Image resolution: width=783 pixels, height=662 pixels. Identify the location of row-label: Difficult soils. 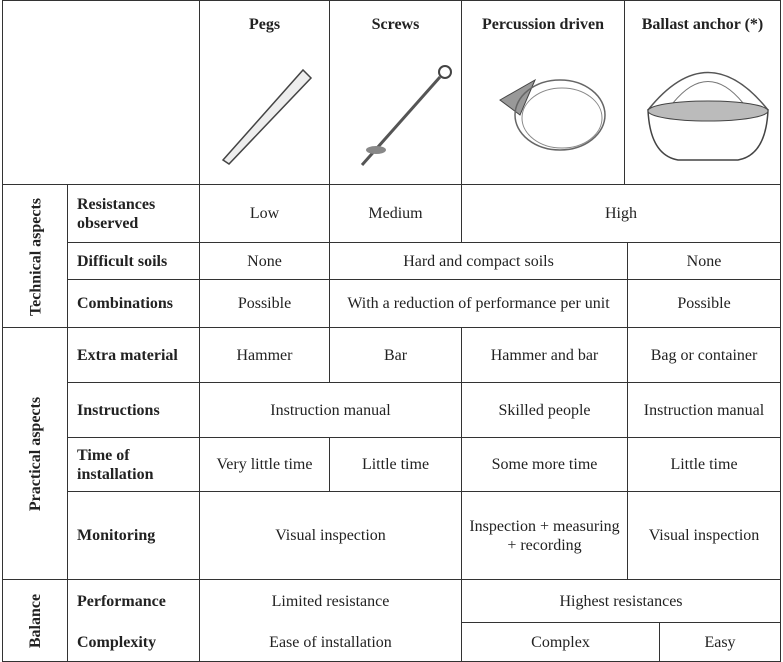
(134, 261).